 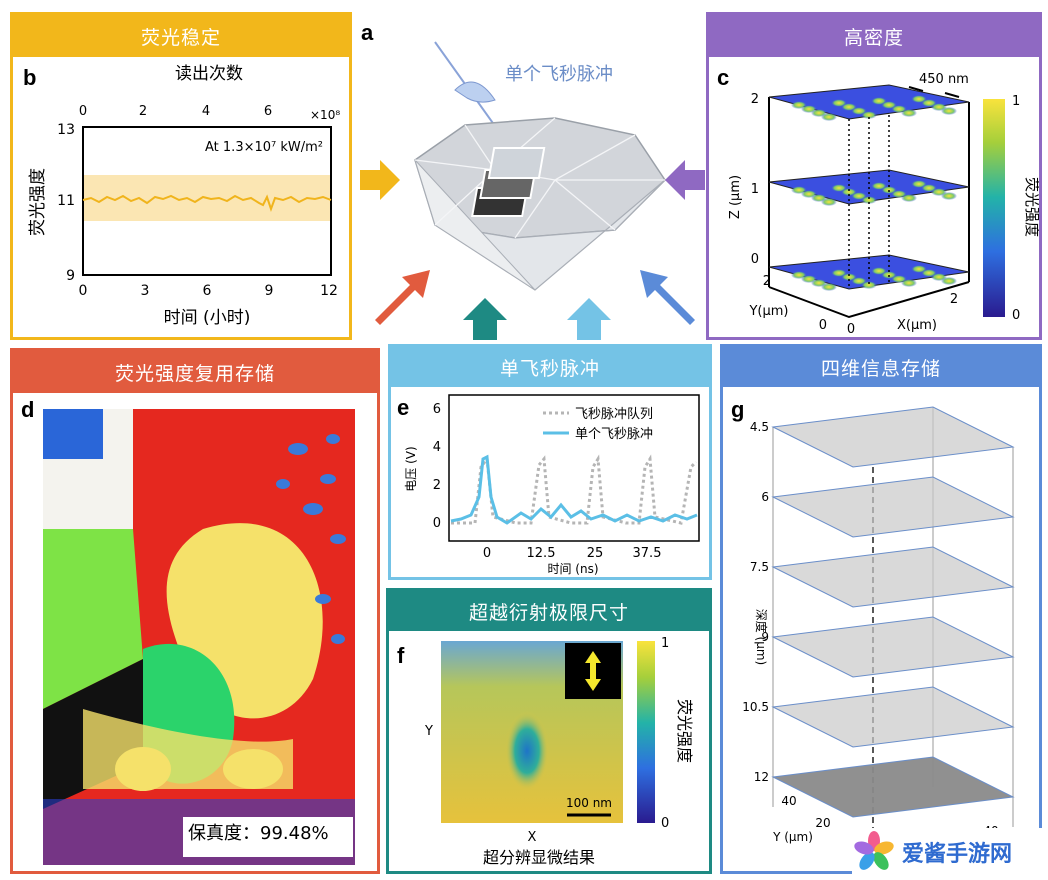 What do you see at coordinates (589, 319) in the screenshot?
I see `arrow-from-e-light` at bounding box center [589, 319].